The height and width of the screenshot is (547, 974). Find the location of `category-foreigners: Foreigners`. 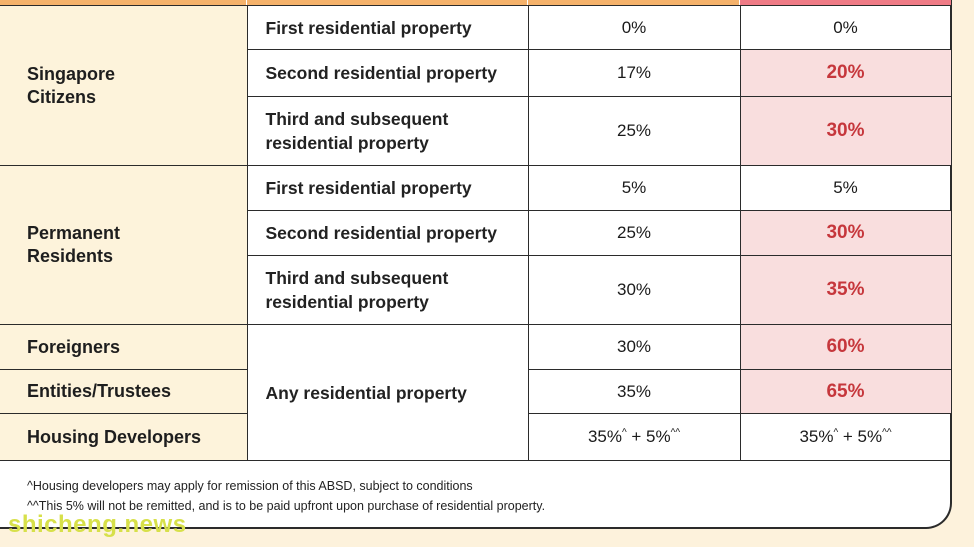

category-foreigners: Foreigners is located at coordinates (124, 347).